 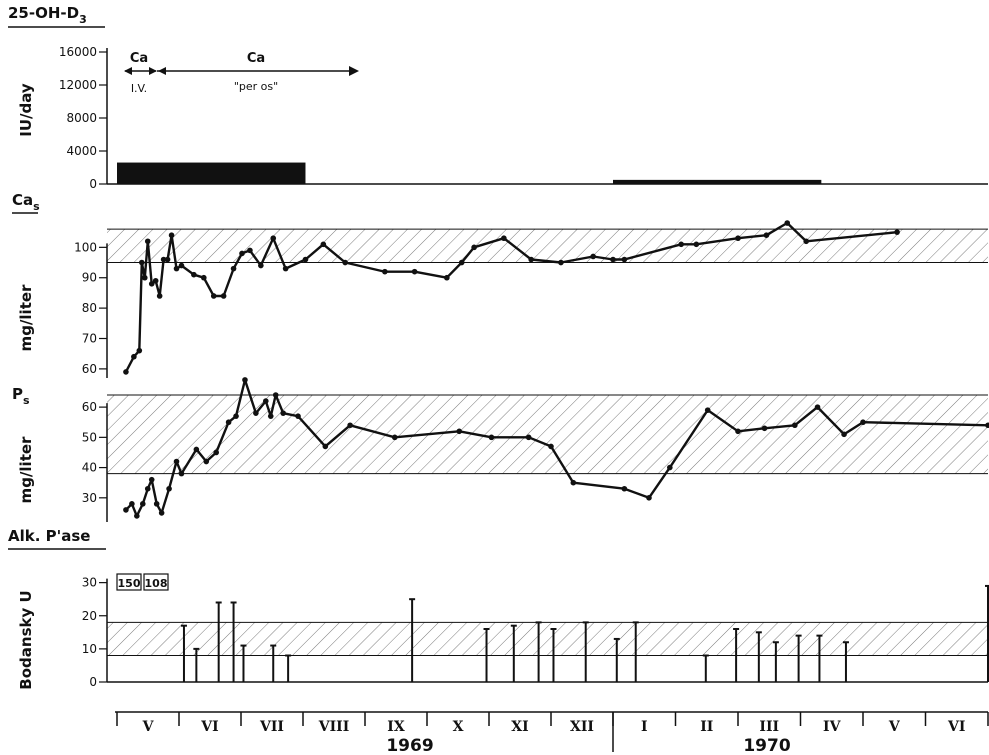 What do you see at coordinates (334, 727) in the screenshot?
I see `month-label: VIII` at bounding box center [334, 727].